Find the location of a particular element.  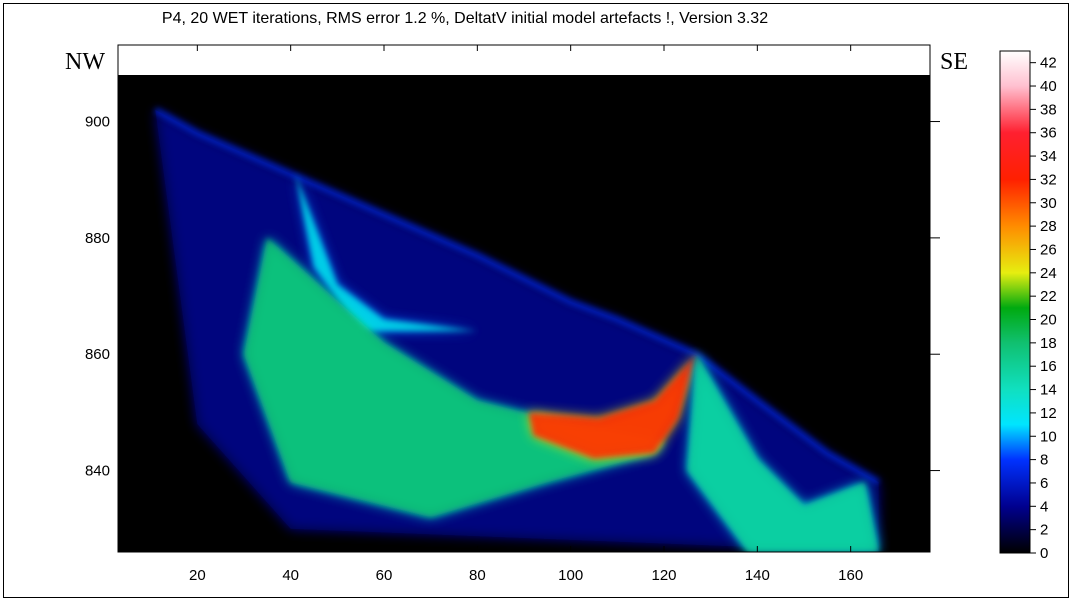

colorbar-tick-label: 4 is located at coordinates (1044, 506).